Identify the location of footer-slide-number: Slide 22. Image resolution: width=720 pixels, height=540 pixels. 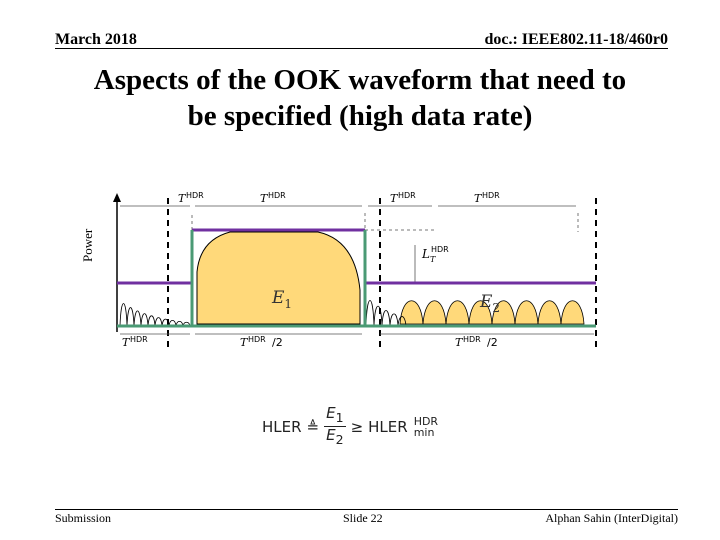
(363, 518).